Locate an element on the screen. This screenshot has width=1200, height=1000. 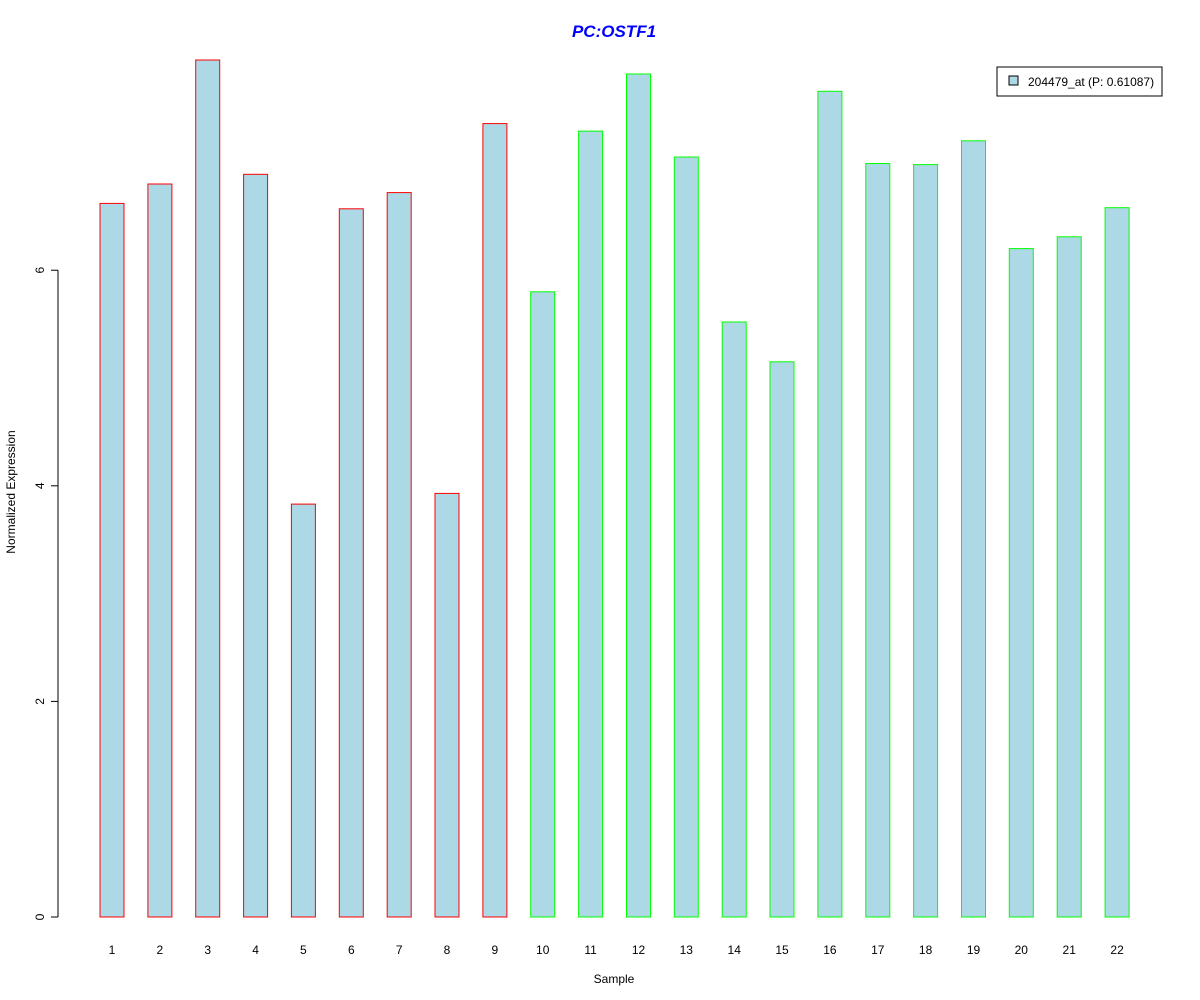
x-tick-label: 15 is located at coordinates (782, 950).